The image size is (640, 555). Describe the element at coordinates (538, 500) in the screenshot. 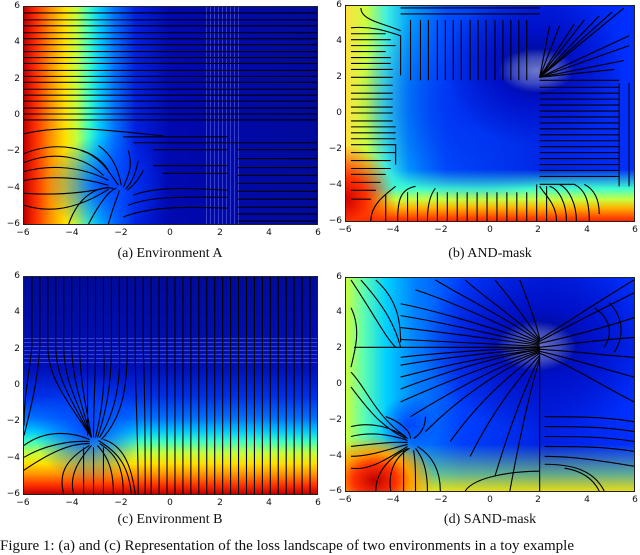

I see `x-tick-d-2: 2` at that location.